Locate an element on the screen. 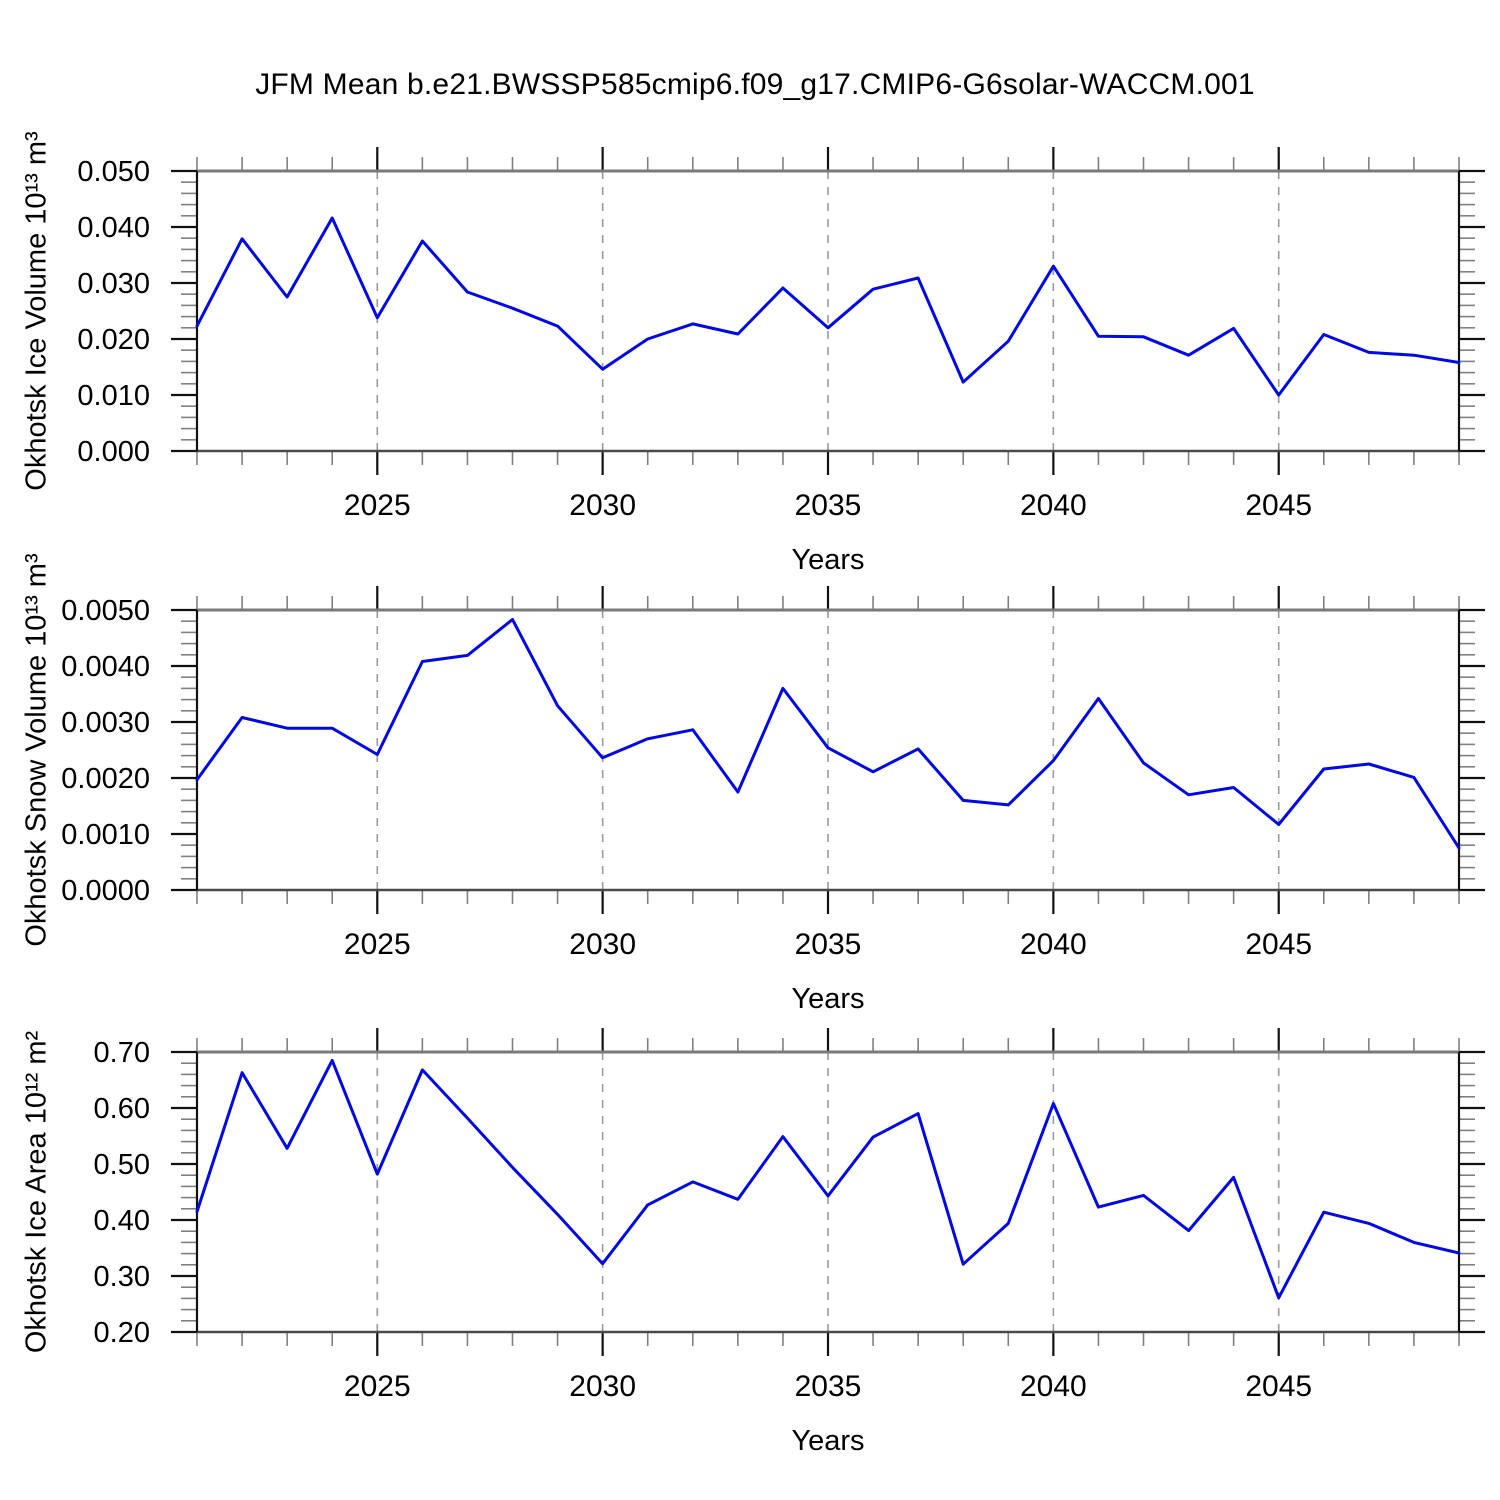 The width and height of the screenshot is (1500, 1500). y-tick-label: 0.020 is located at coordinates (113, 340).